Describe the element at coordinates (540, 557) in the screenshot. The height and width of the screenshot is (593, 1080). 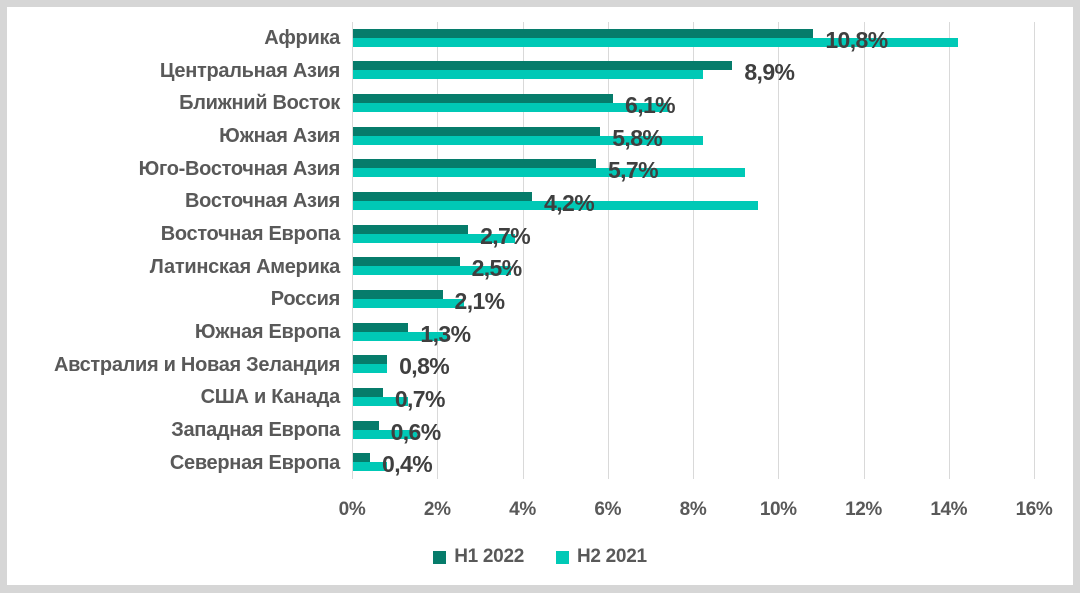
I see `legend: H1 2022 H2 2021` at that location.